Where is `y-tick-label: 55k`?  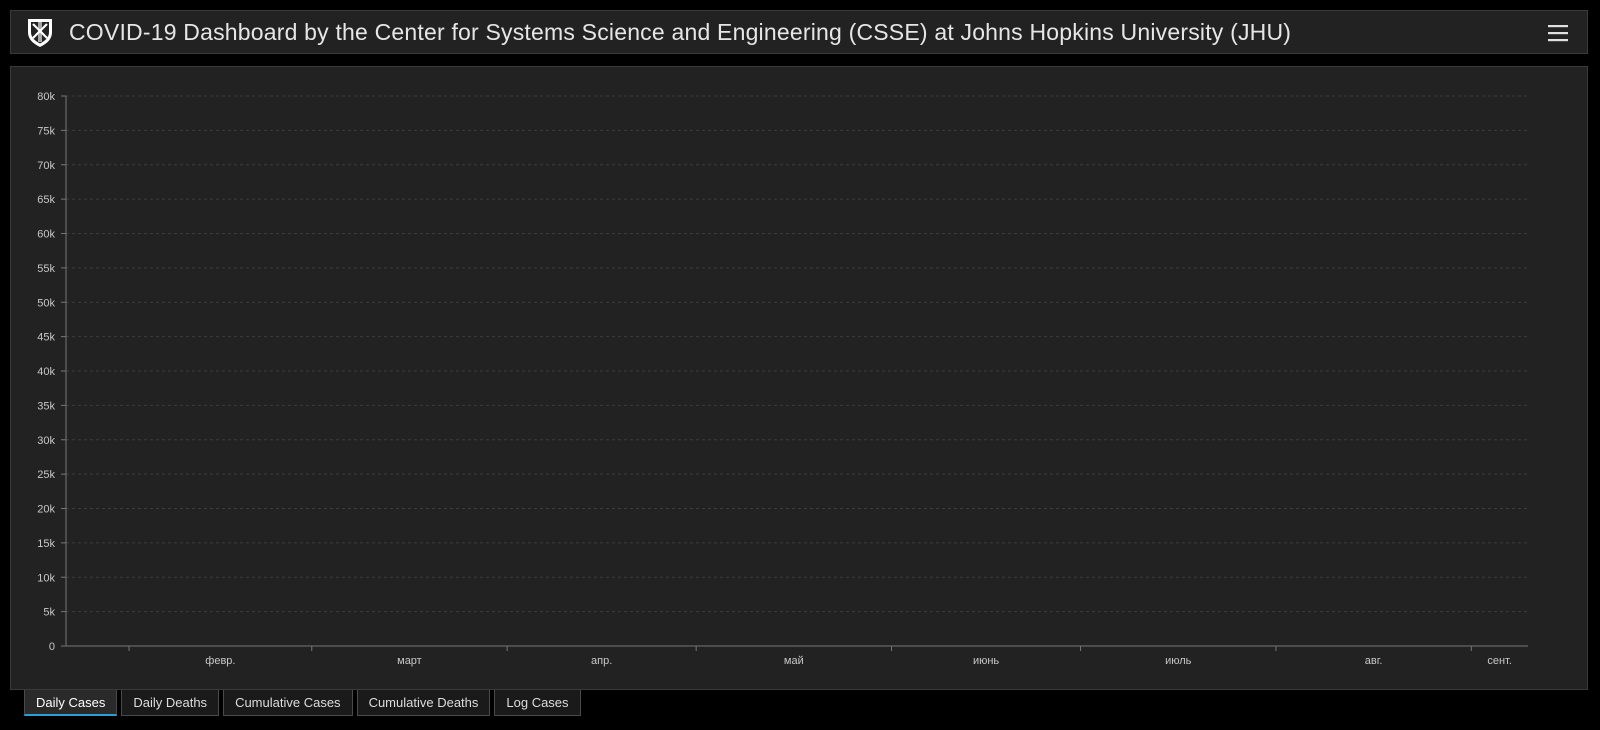
y-tick-label: 55k is located at coordinates (46, 269).